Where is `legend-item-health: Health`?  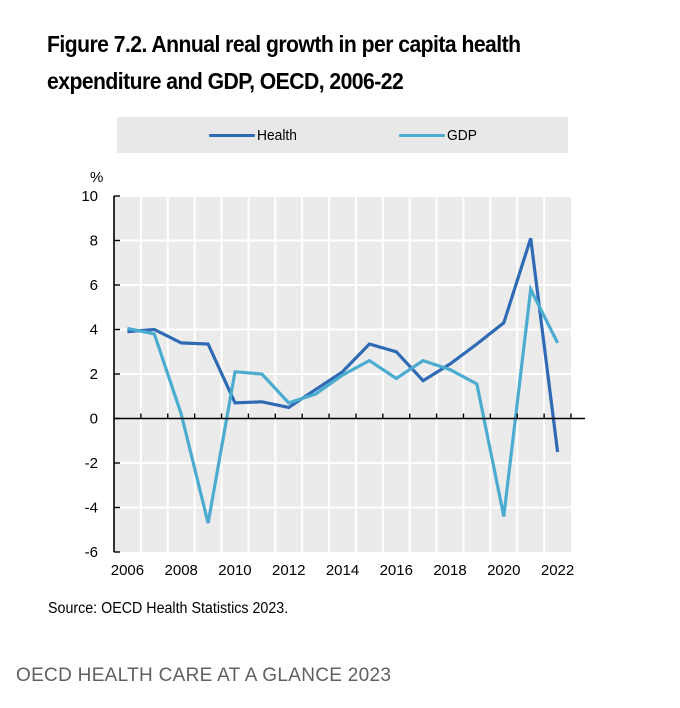 legend-item-health: Health is located at coordinates (254, 135).